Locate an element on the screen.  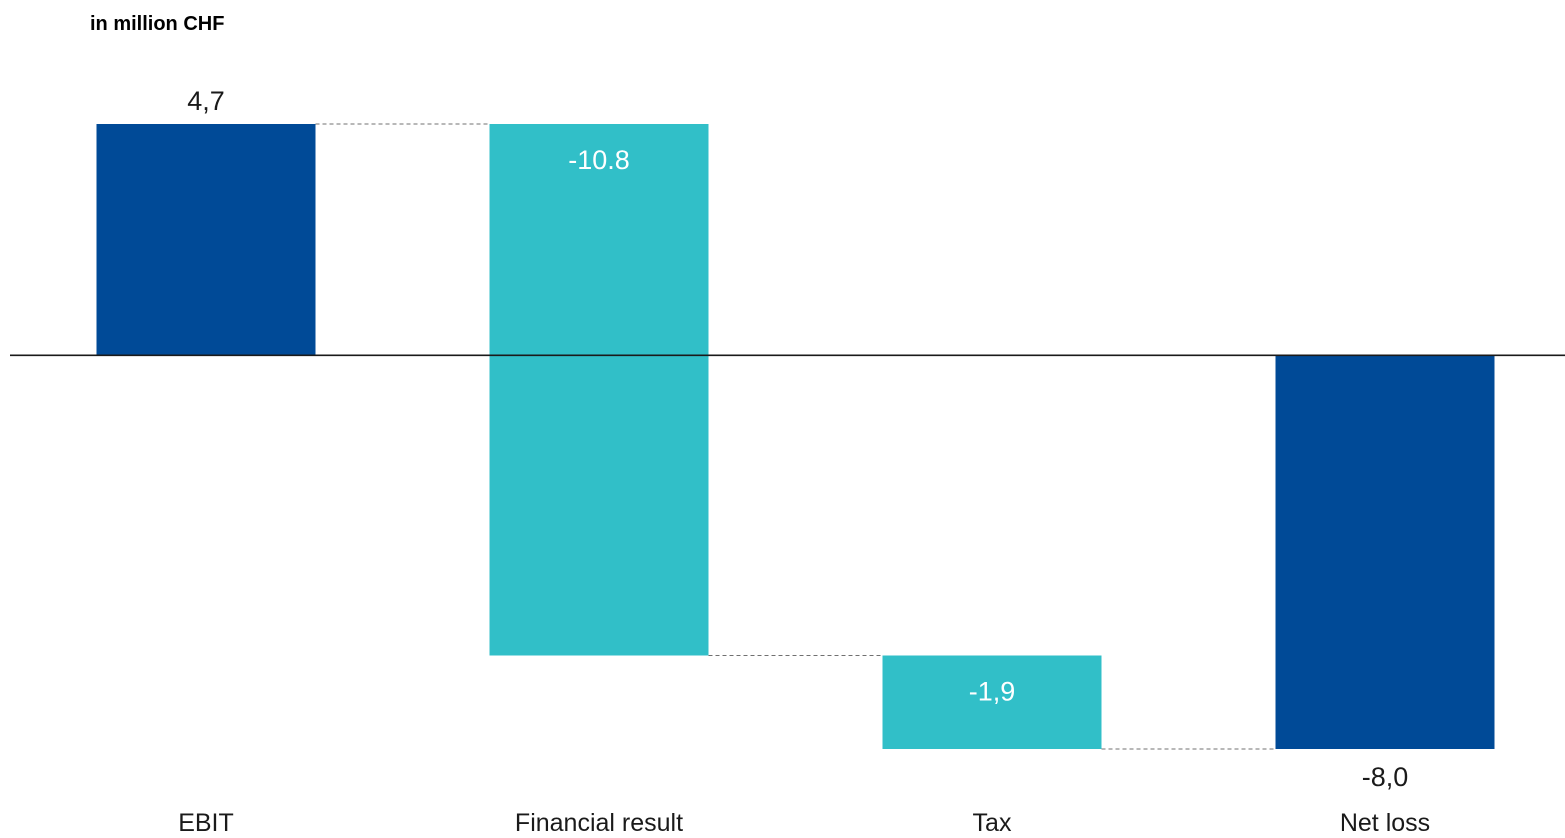
data-label-financial-result: -10.8 is located at coordinates (599, 160).